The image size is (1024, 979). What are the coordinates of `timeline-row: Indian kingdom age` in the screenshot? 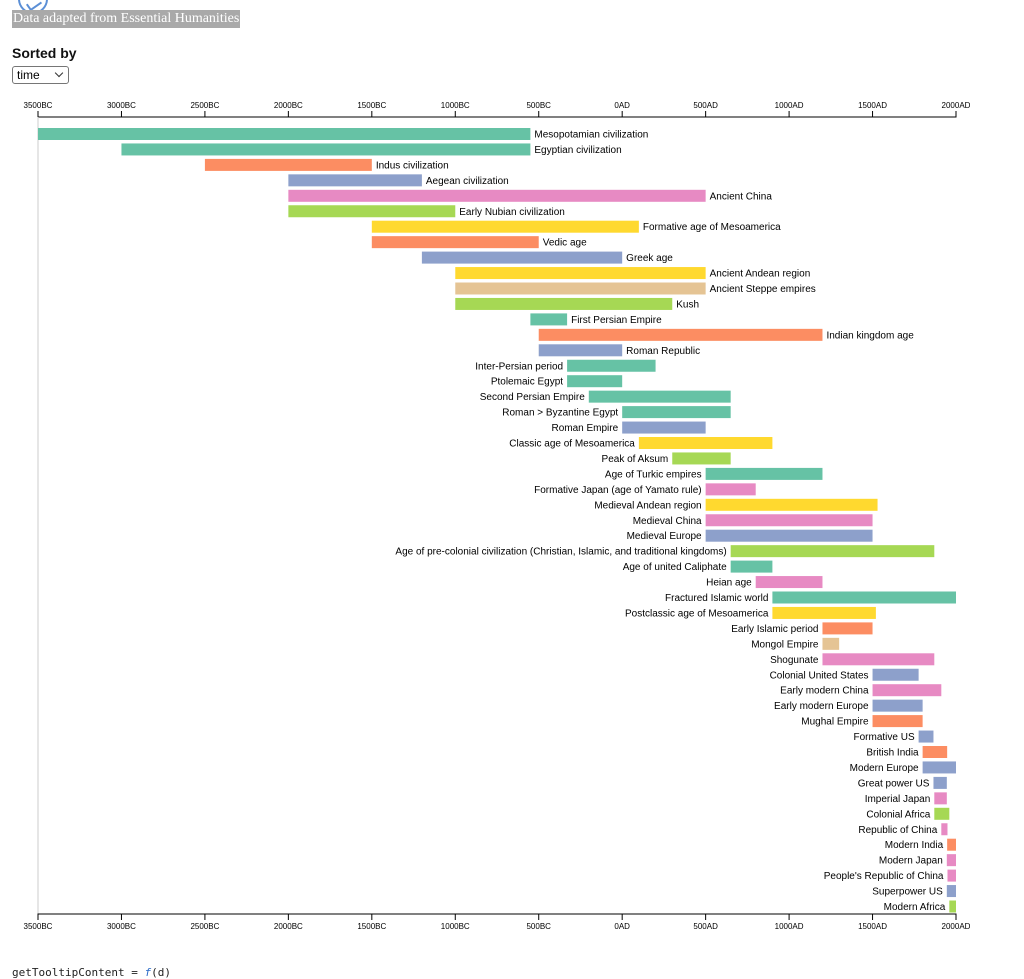 It's located at (726, 335).